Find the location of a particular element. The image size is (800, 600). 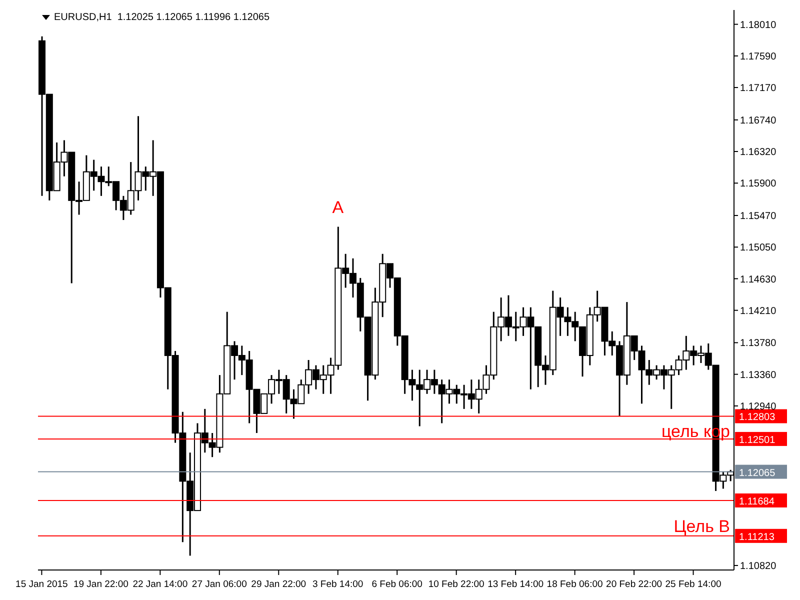

x-tick-label: 13 Feb 14:00 is located at coordinates (516, 584).